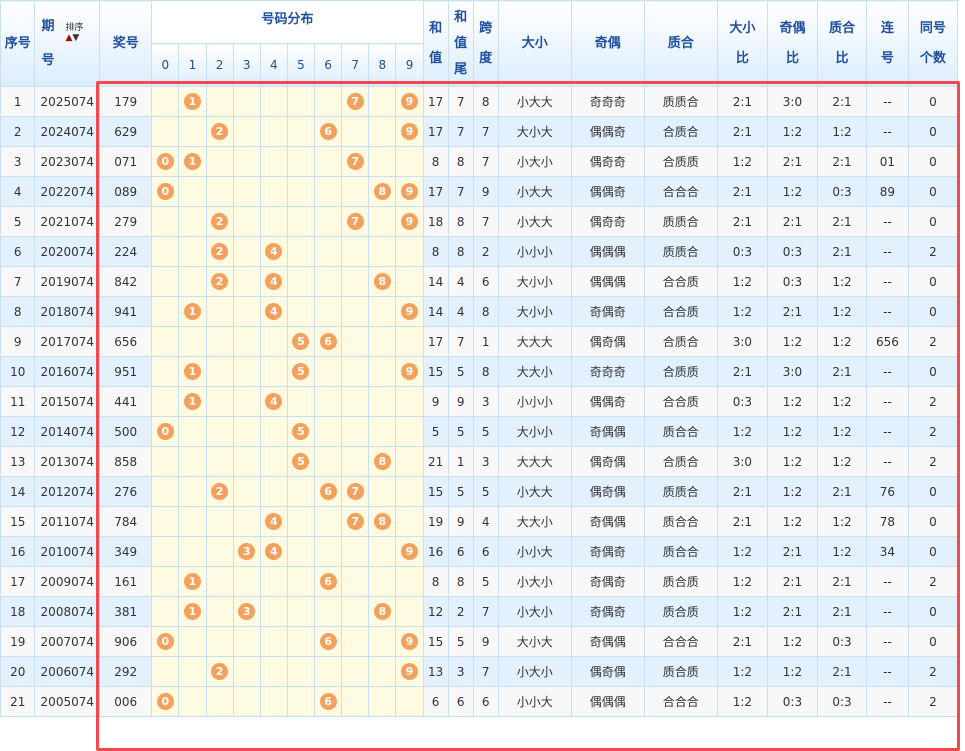 The width and height of the screenshot is (965, 751). I want to click on cell-seq: 13, so click(18, 461).